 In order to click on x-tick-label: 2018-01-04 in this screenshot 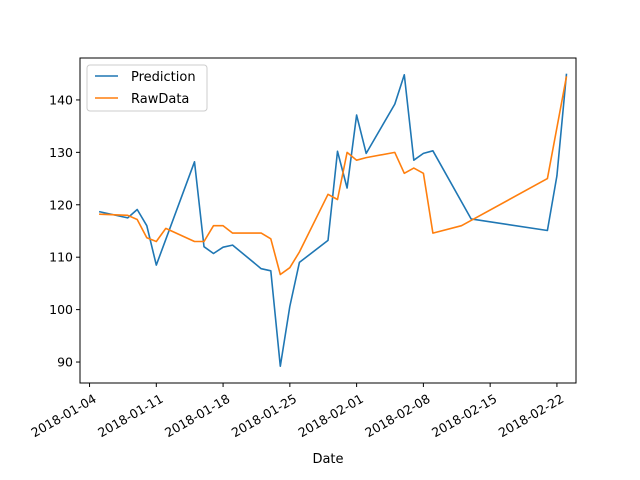, I will do `click(63, 415)`.